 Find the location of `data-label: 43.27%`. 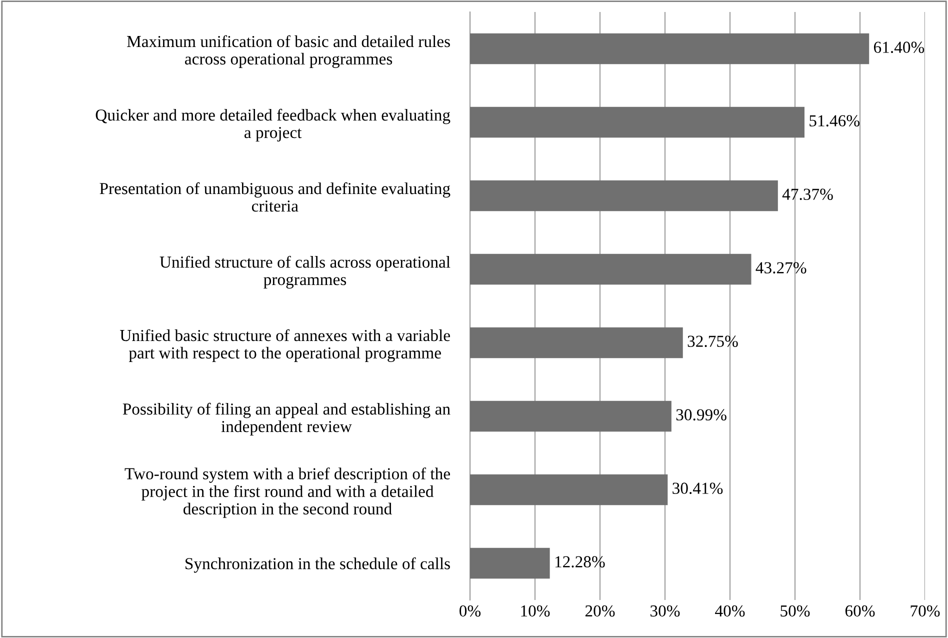

data-label: 43.27% is located at coordinates (781, 268).